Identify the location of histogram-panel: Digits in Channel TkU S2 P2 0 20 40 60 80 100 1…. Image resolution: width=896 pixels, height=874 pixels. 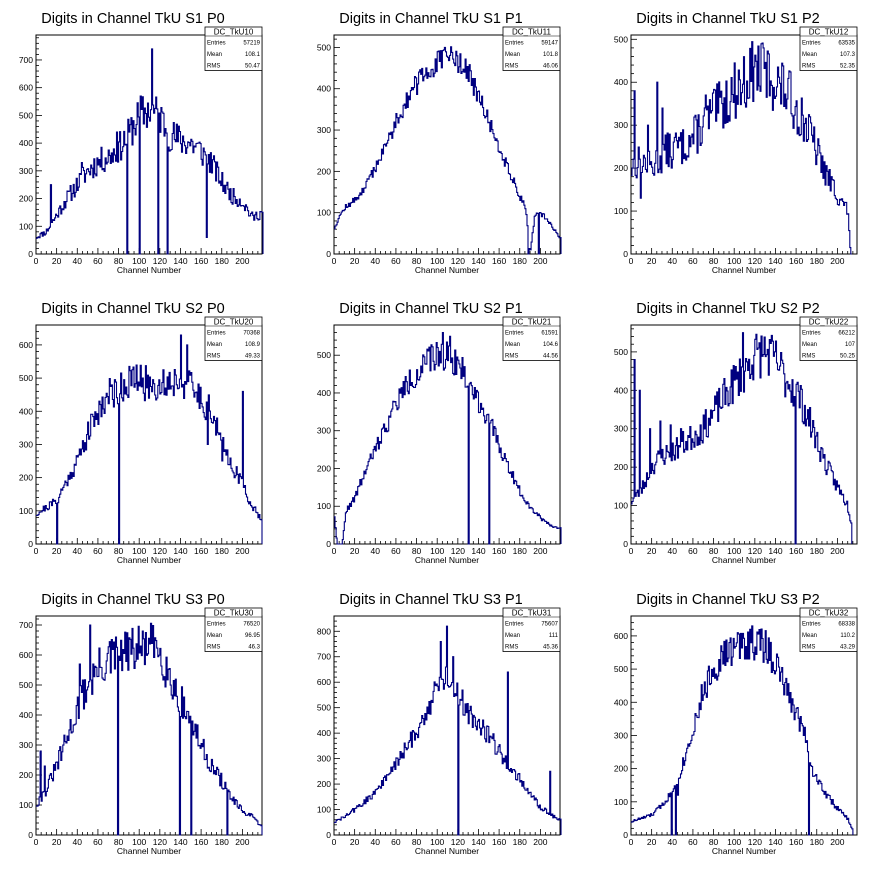
(736, 433).